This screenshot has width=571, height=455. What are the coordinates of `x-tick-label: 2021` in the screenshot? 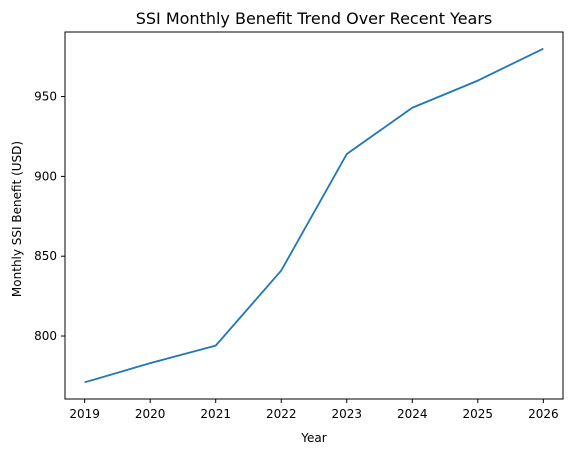 It's located at (215, 414).